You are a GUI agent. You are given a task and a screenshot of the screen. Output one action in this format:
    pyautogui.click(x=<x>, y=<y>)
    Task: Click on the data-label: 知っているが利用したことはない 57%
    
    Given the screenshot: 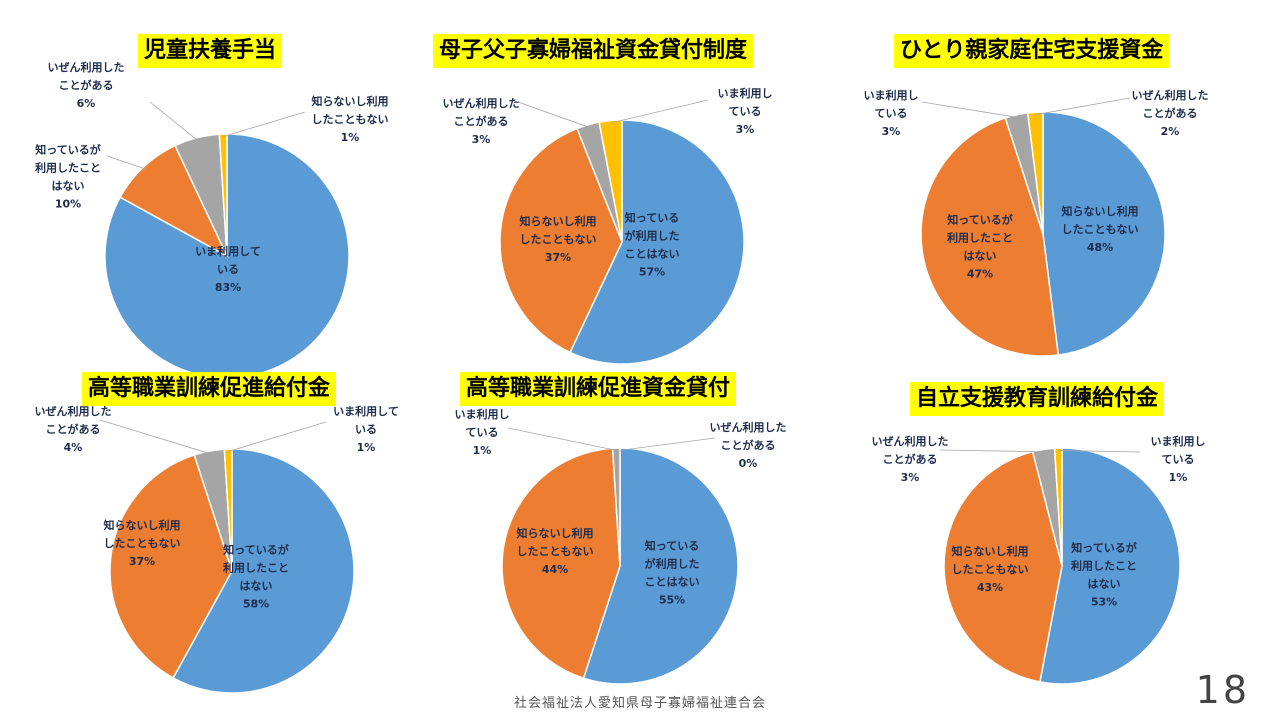 What is the action you would take?
    pyautogui.click(x=652, y=246)
    